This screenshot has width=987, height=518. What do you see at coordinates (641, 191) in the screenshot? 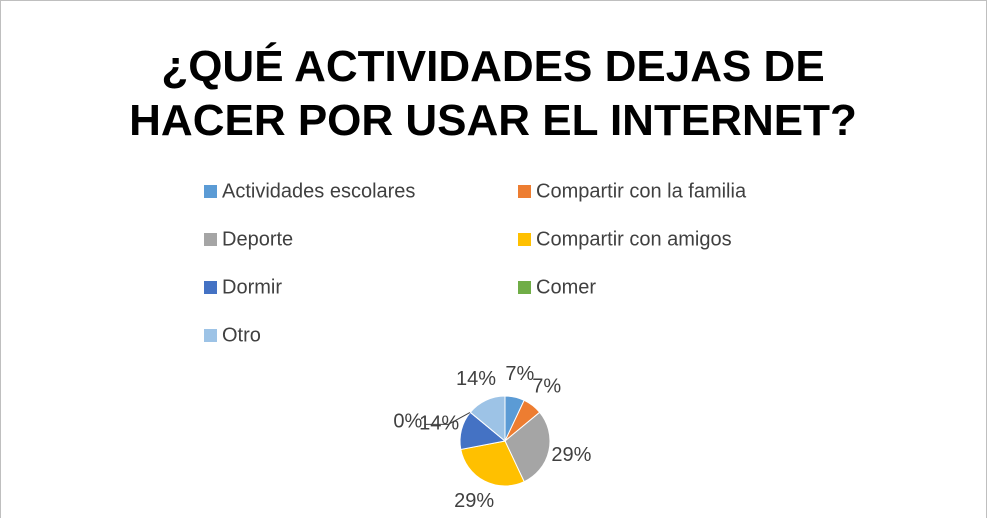
I see `legend-label: Compartir con la familia` at bounding box center [641, 191].